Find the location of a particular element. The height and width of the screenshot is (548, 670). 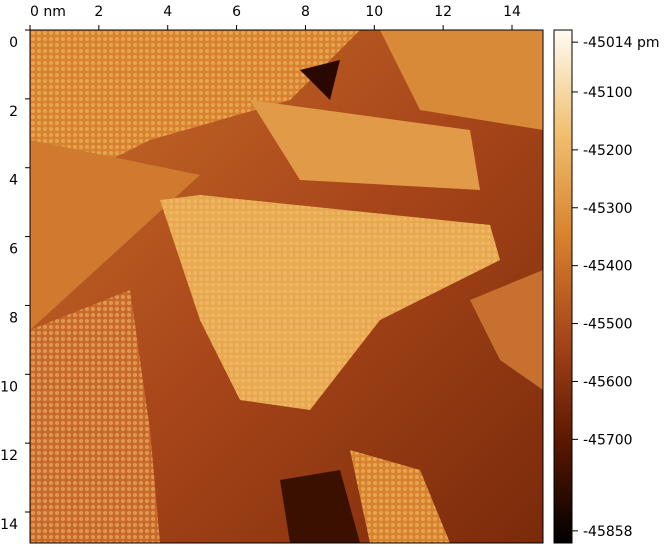

colorbar-tick-label: -45500 is located at coordinates (608, 325).